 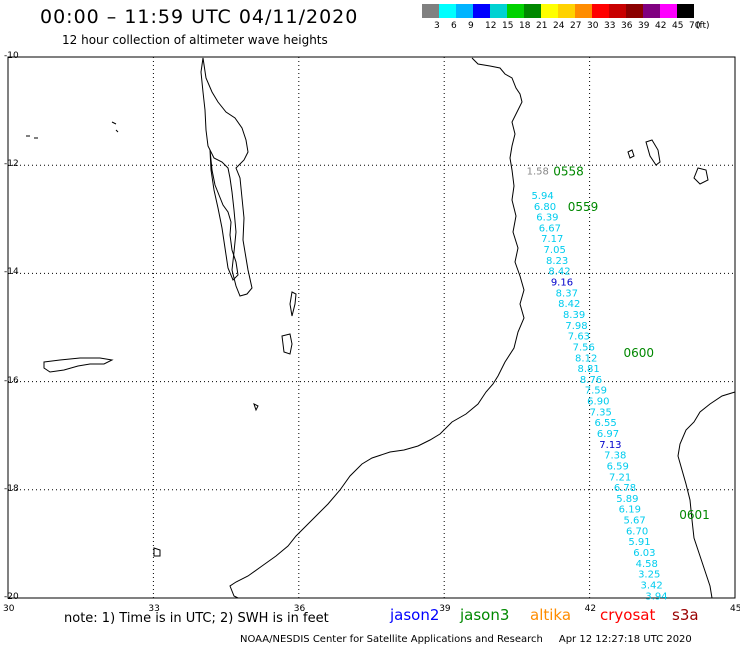 What do you see at coordinates (627, 26) in the screenshot?
I see `legend-label: 36` at bounding box center [627, 26].